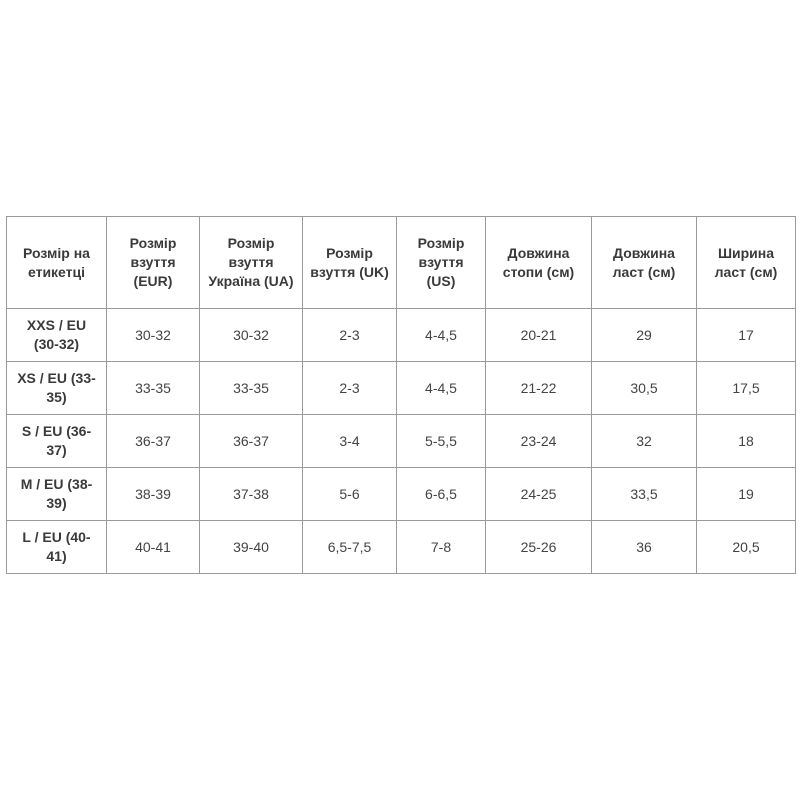 This screenshot has height=800, width=800. What do you see at coordinates (349, 547) in the screenshot?
I see `cell-shoe-size-uk: 6,5-7,5` at bounding box center [349, 547].